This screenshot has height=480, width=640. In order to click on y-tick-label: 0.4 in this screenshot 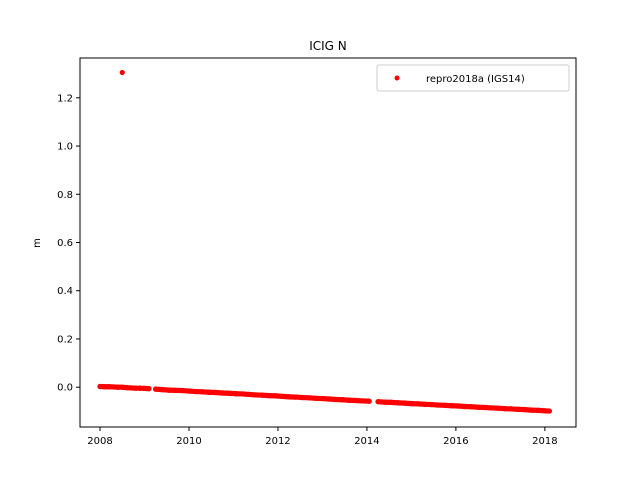, I will do `click(65, 291)`.